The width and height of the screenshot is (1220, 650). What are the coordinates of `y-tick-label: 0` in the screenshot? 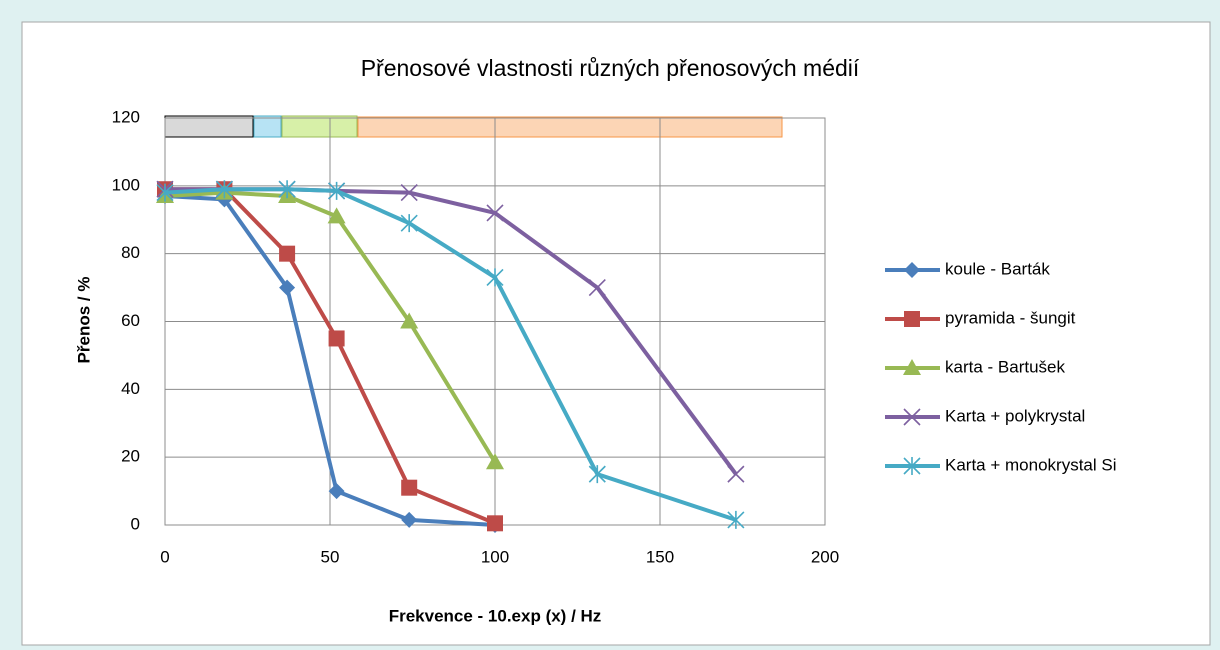 It's located at (135, 523).